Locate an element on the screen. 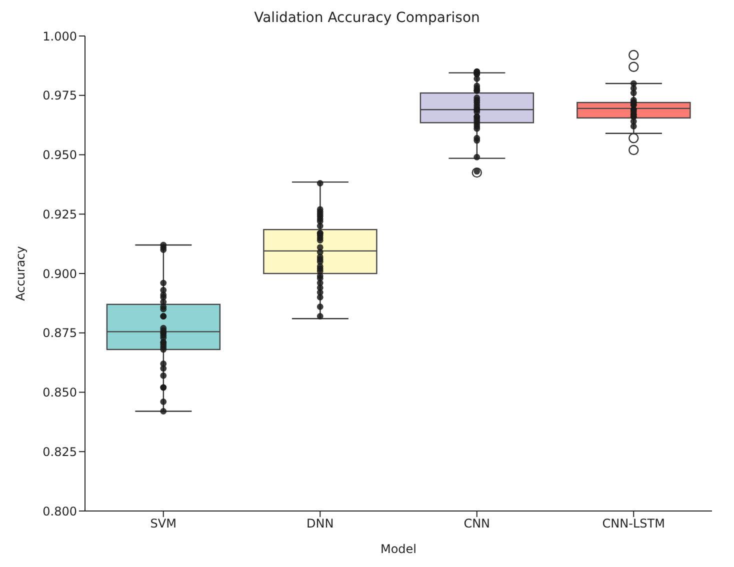 Image resolution: width=734 pixels, height=567 pixels. x-tick-label: SVM is located at coordinates (163, 523).